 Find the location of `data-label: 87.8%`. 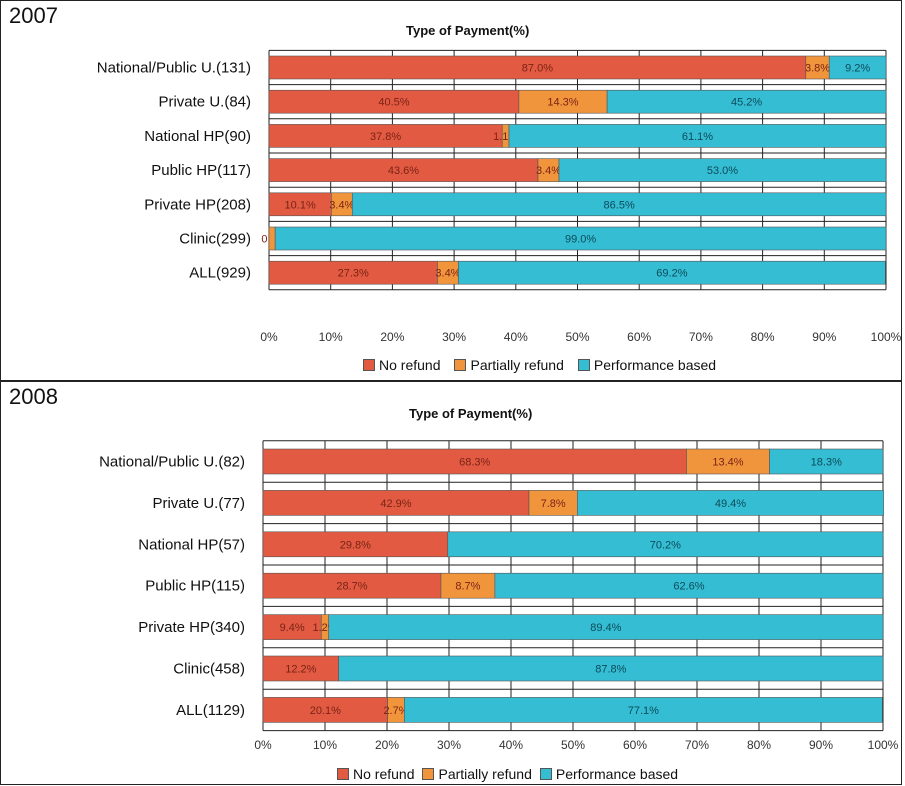

data-label: 87.8% is located at coordinates (610, 670).